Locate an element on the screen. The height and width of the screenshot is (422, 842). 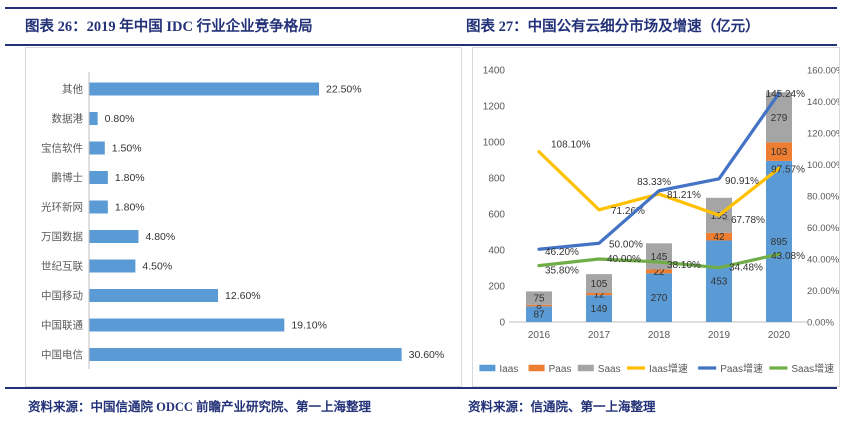
line-point-label: 145.24% is located at coordinates (786, 94).